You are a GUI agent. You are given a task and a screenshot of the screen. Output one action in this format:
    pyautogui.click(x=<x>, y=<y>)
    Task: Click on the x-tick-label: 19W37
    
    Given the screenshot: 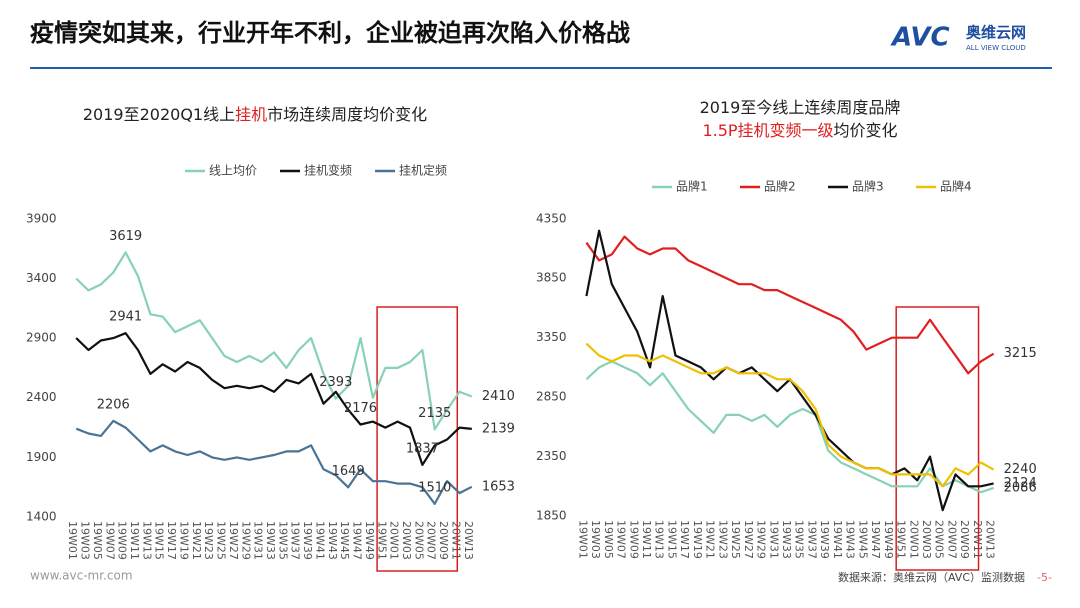 What is the action you would take?
    pyautogui.click(x=295, y=540)
    